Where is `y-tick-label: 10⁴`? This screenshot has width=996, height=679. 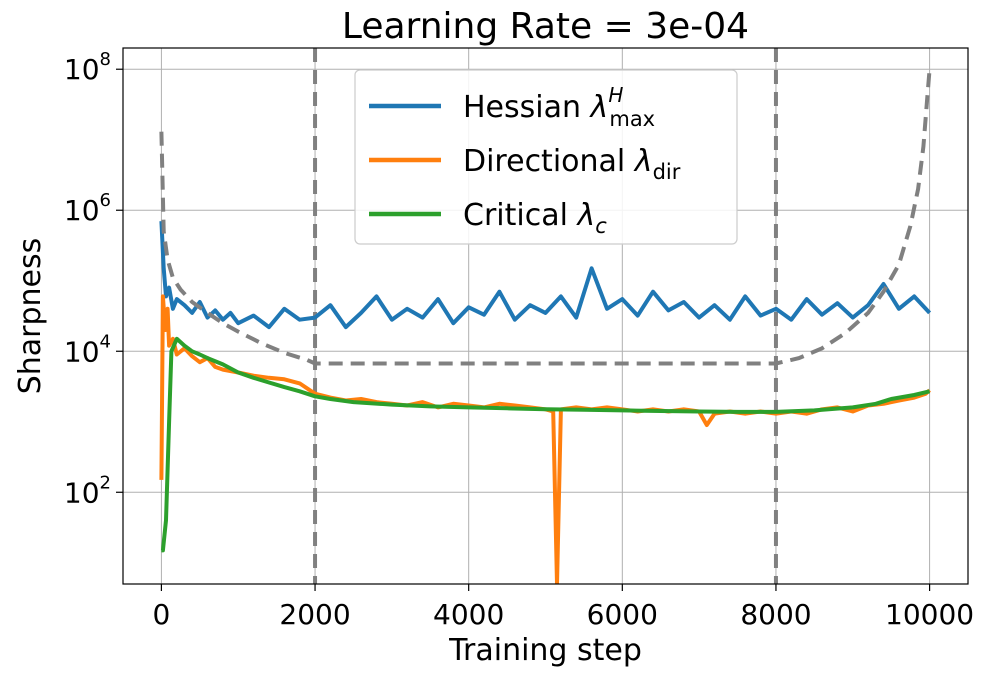 y-tick-label: 10⁴ is located at coordinates (87, 349).